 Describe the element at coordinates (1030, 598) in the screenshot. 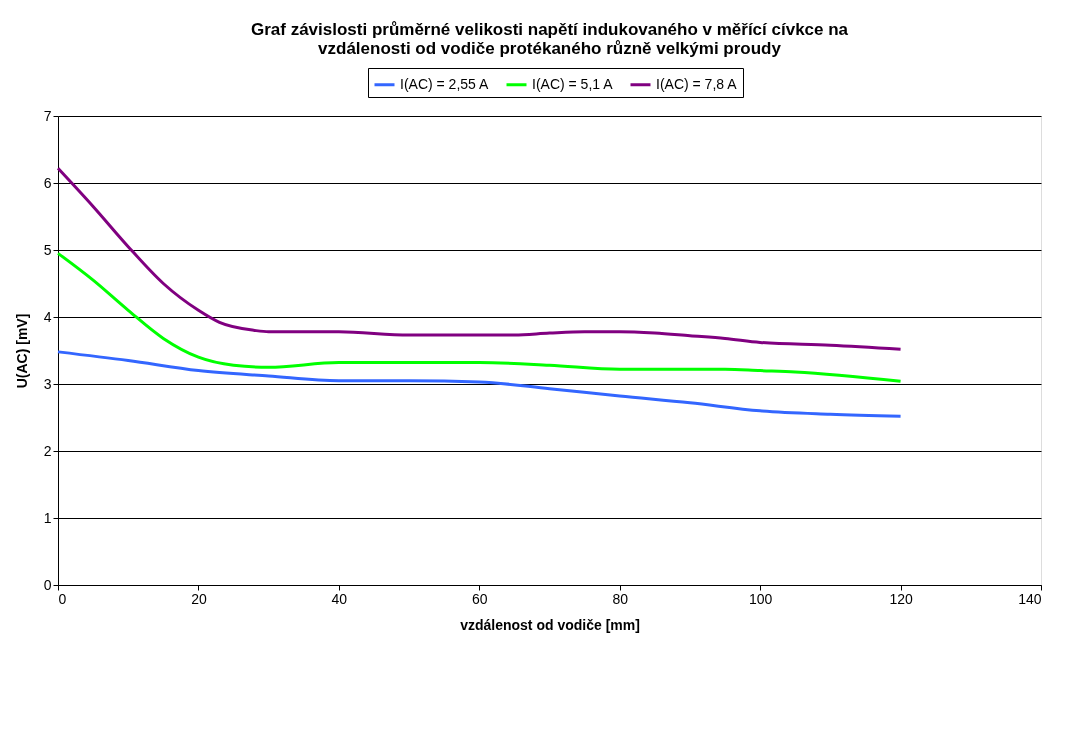

I see `x-tick-label: 140` at that location.